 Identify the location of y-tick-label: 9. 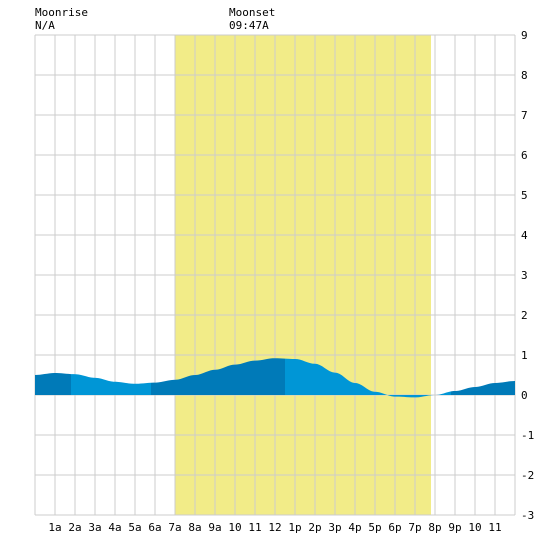
(524, 35).